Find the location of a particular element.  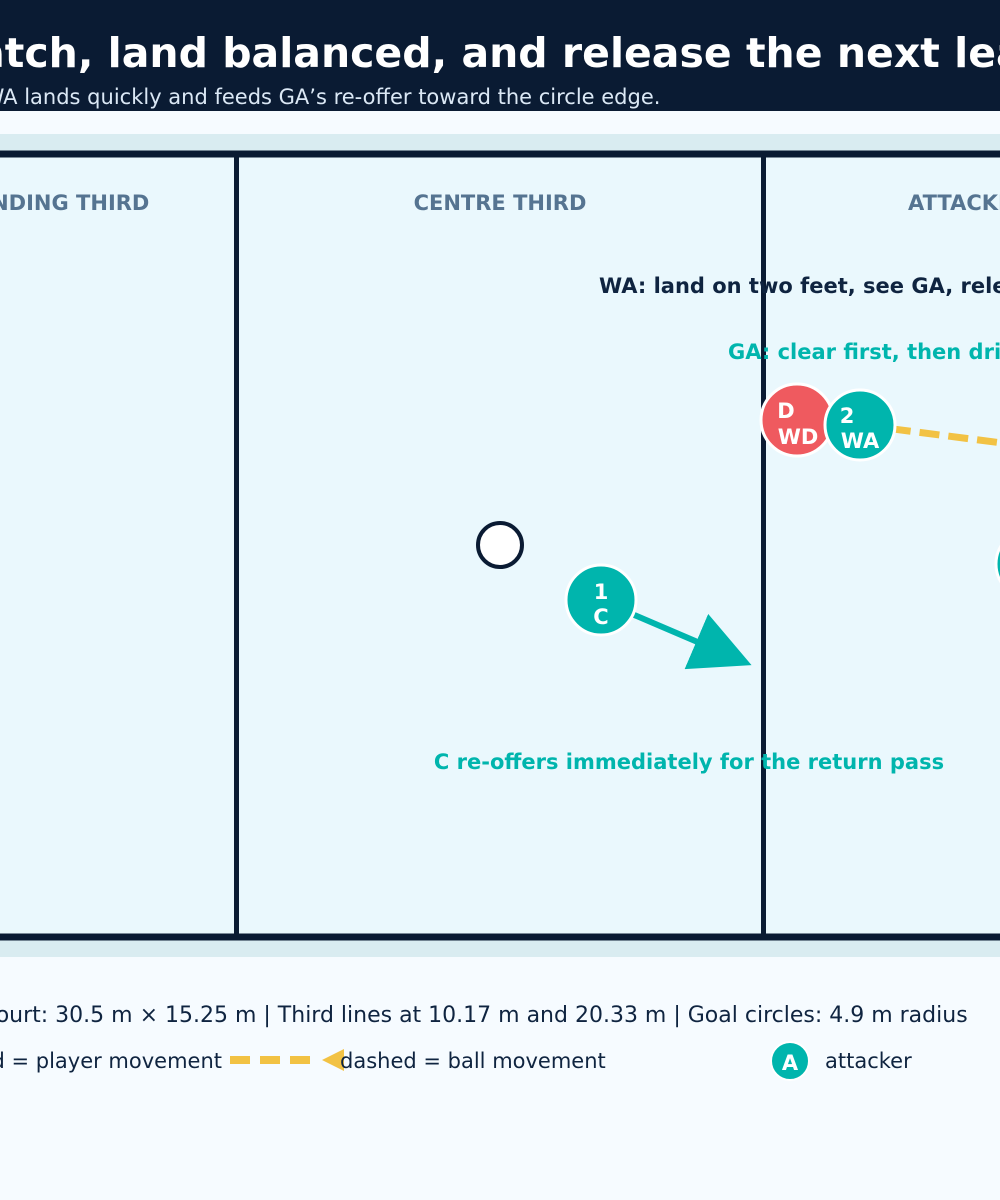

ball-pass-line is located at coordinates (930, 434).